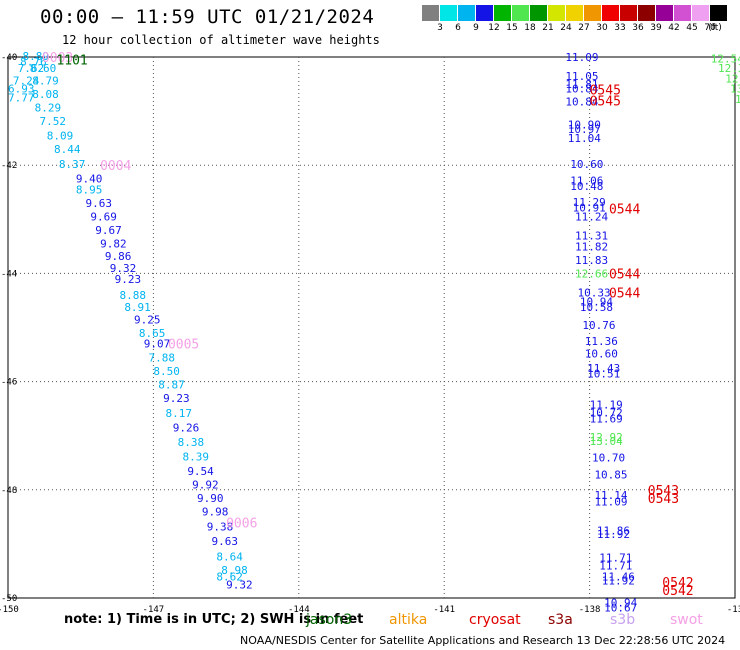 The height and width of the screenshot is (650, 740). I want to click on data-label-4-1: 12.34, so click(729, 68).